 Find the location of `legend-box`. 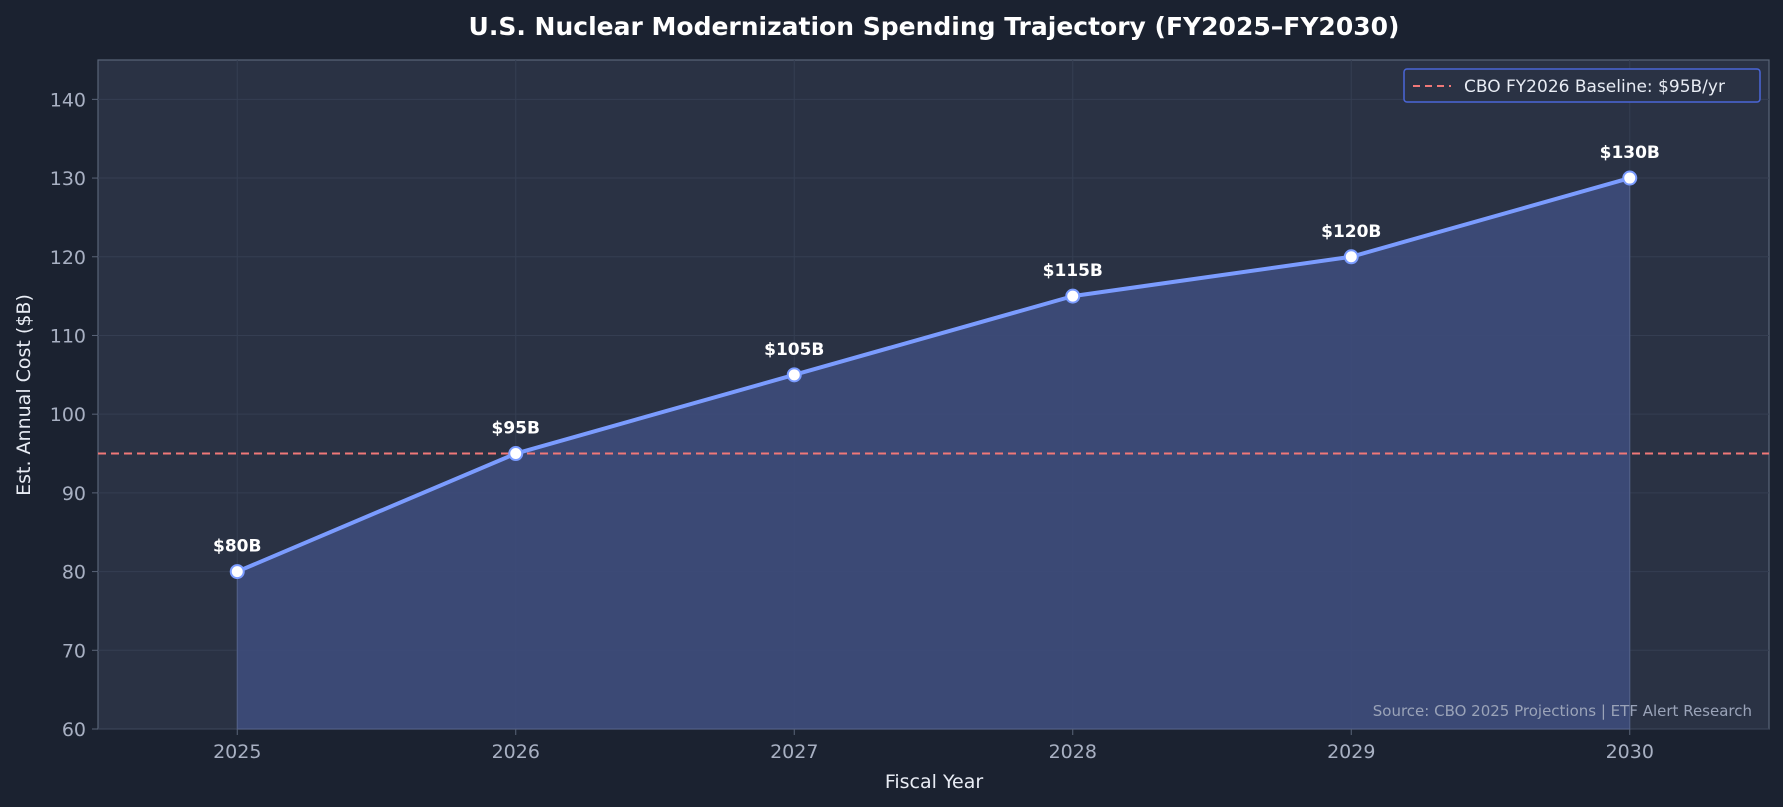

legend-box is located at coordinates (1582, 85).